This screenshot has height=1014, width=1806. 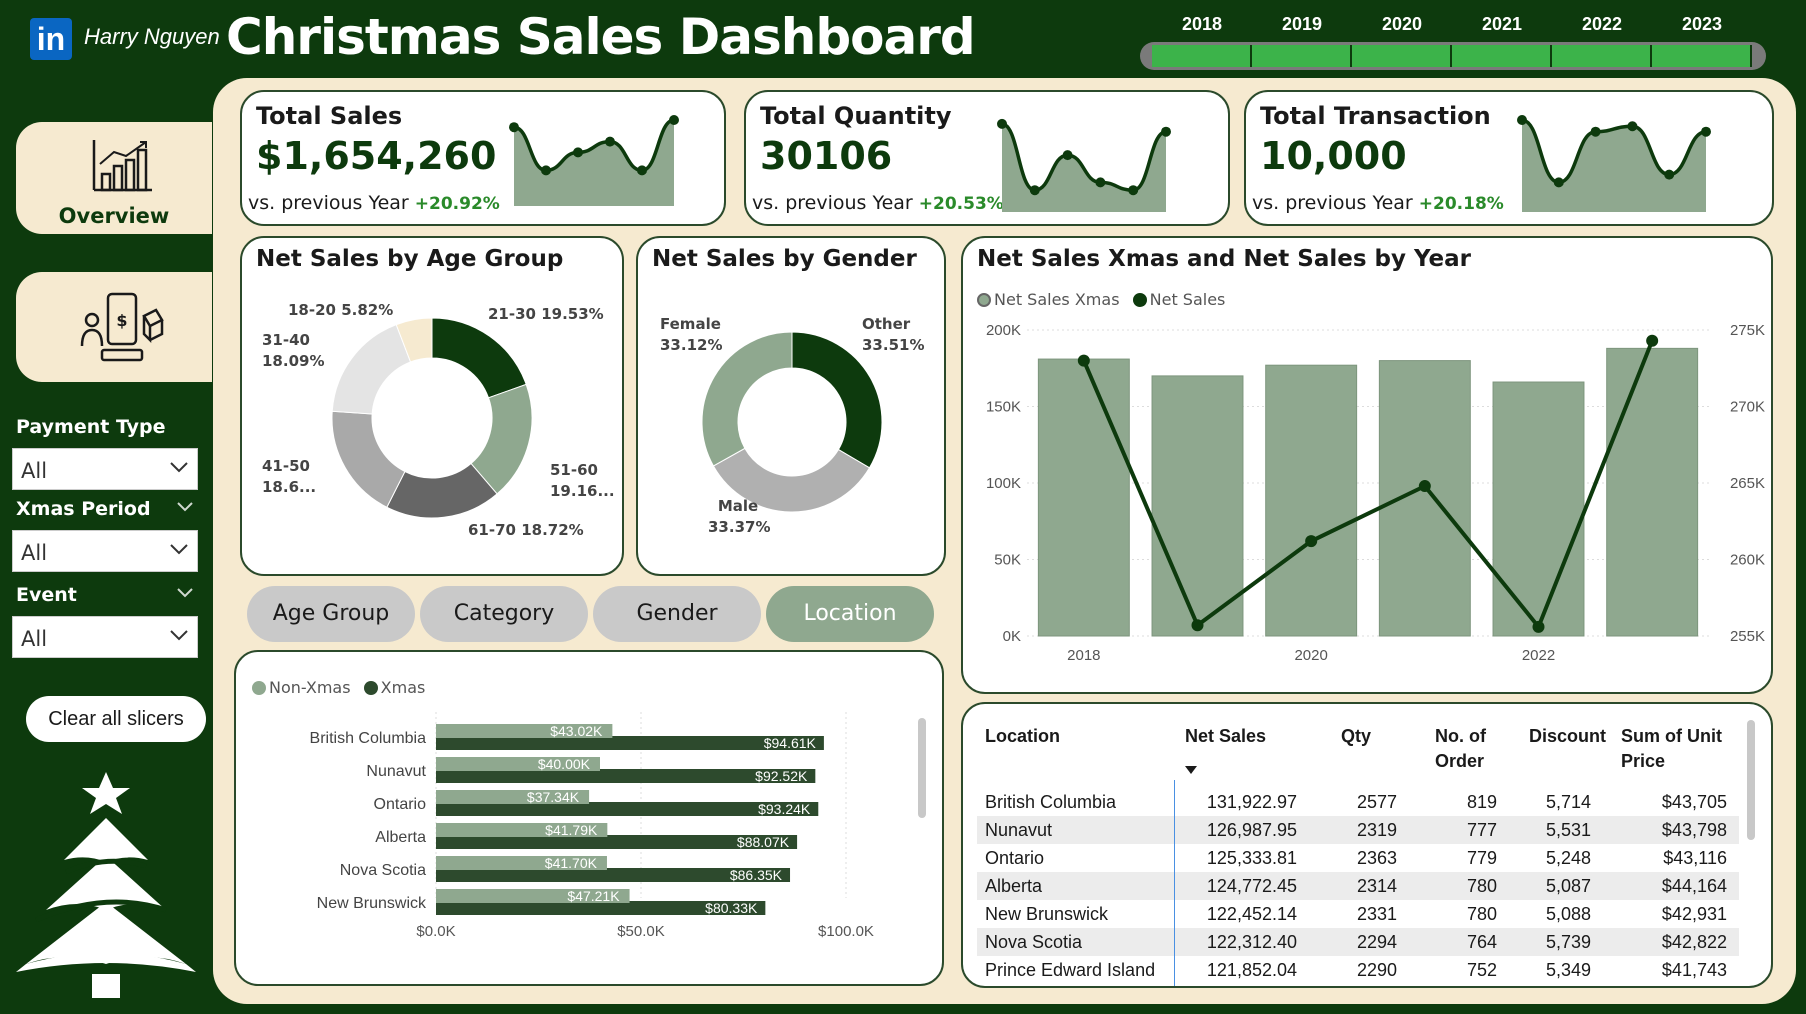 I want to click on event-title: Event, so click(x=46, y=595).